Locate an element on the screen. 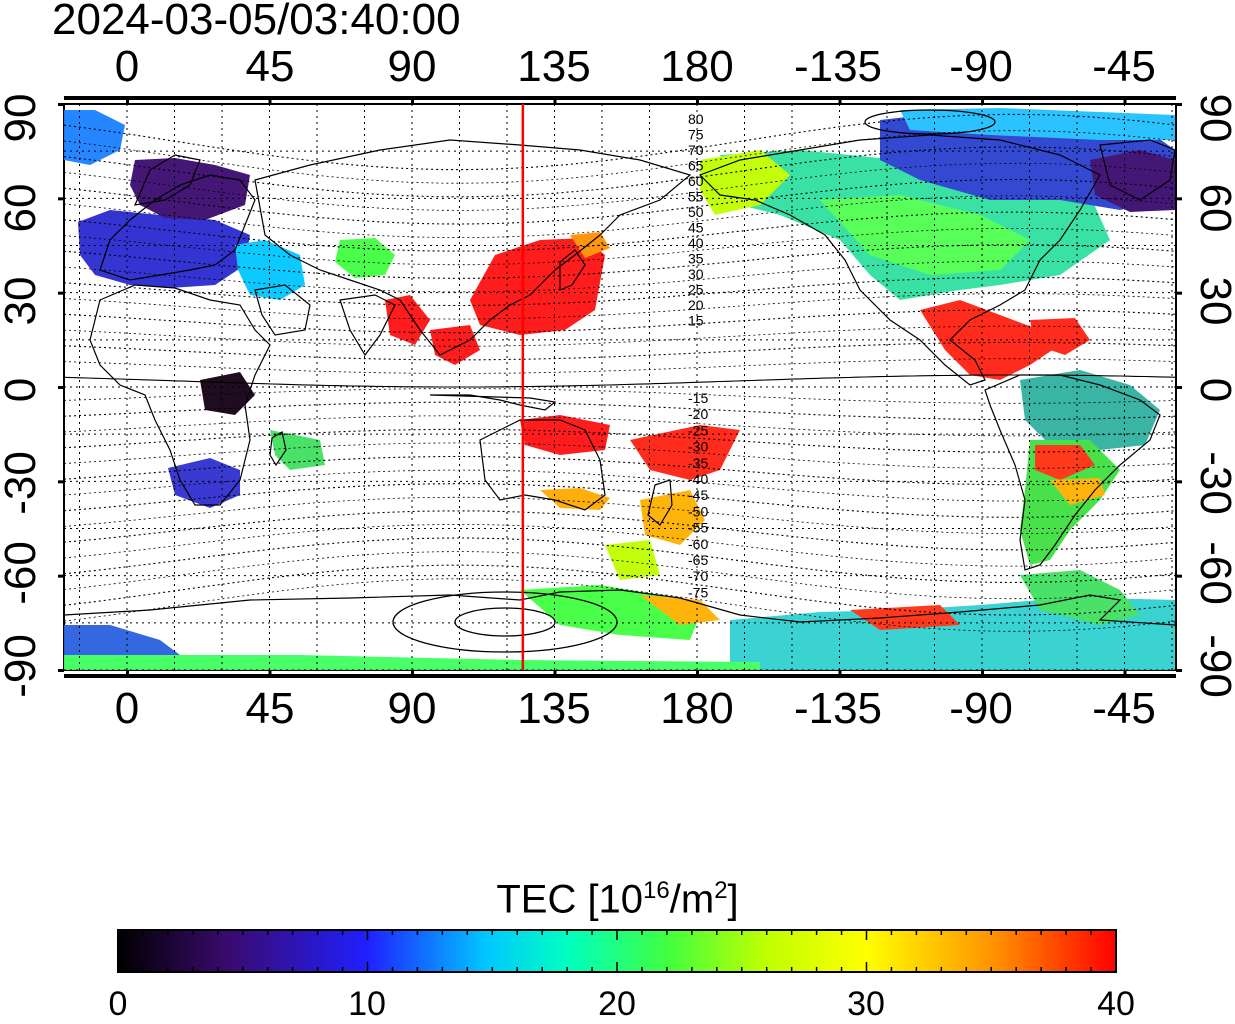 Image resolution: width=1235 pixels, height=1024 pixels. x-tick-bottom-90: 90 is located at coordinates (412, 708).